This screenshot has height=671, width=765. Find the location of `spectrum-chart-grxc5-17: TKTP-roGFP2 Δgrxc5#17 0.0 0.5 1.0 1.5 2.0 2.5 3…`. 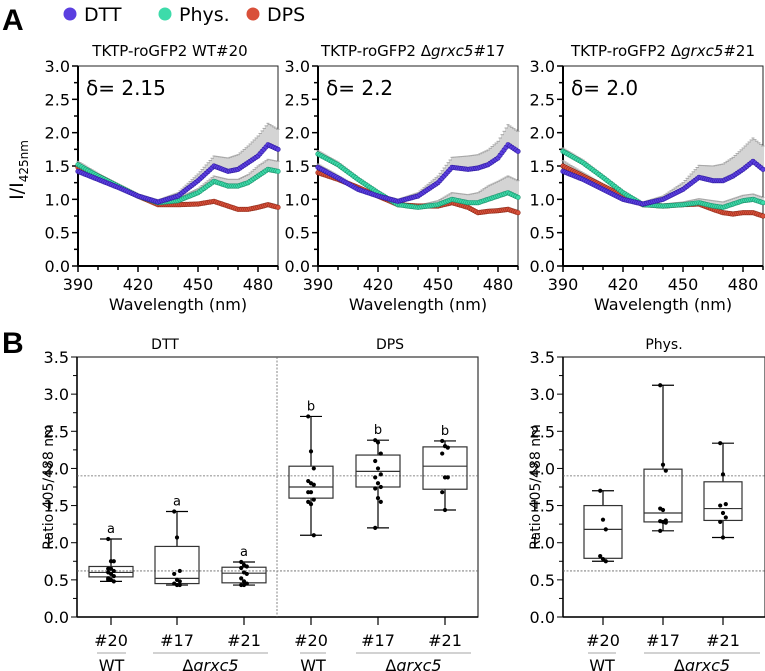

spectrum-chart-grxc5-17: TKTP-roGFP2 Δgrxc5#17 0.0 0.5 1.0 1.5 2.0 2.5 3… is located at coordinates (403, 178).